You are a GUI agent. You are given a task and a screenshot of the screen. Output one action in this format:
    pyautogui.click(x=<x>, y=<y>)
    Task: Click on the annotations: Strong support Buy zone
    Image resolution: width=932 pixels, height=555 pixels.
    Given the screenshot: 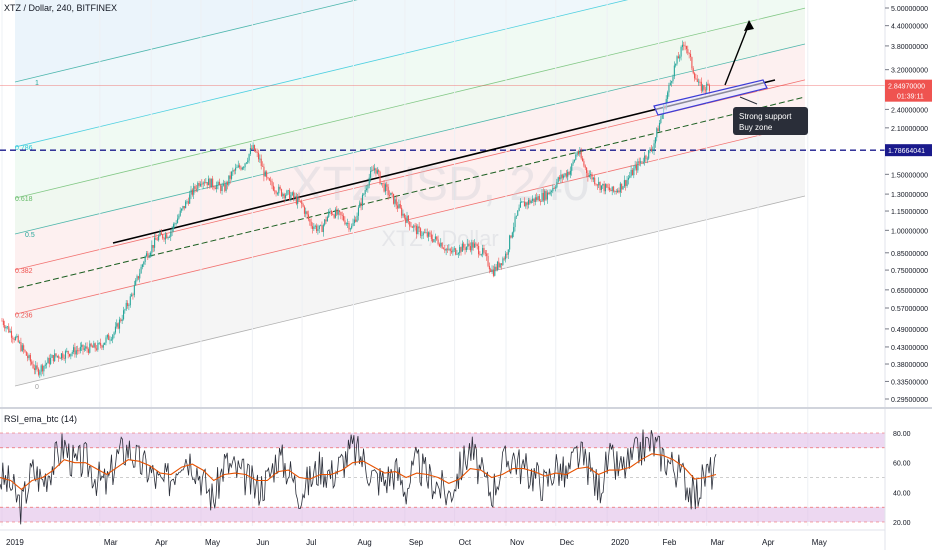 What is the action you would take?
    pyautogui.click(x=730, y=77)
    